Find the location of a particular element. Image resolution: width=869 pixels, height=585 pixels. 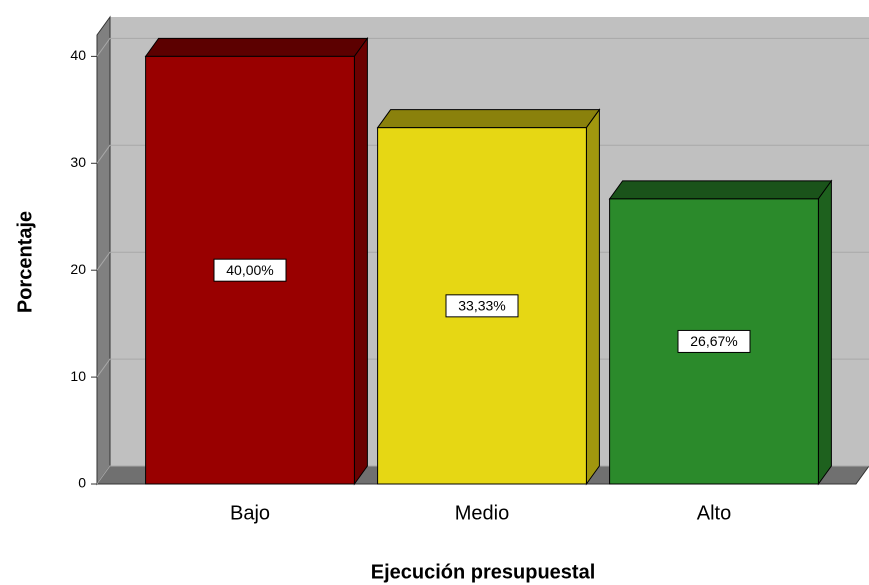

value-label: 40,00% is located at coordinates (249, 270).